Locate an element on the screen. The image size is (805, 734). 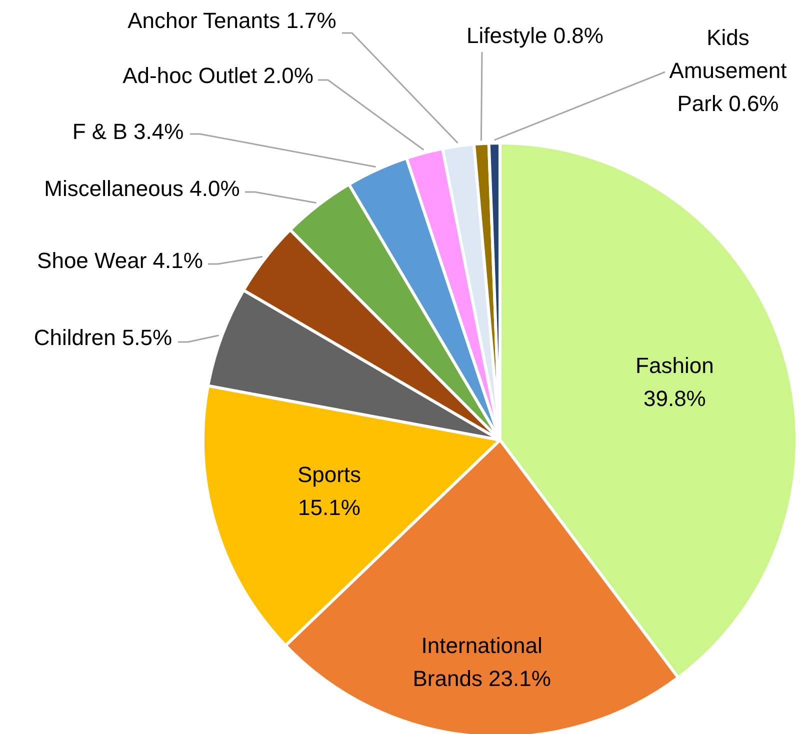
slice-label: Kids Amusement Park 0.6% is located at coordinates (728, 70).